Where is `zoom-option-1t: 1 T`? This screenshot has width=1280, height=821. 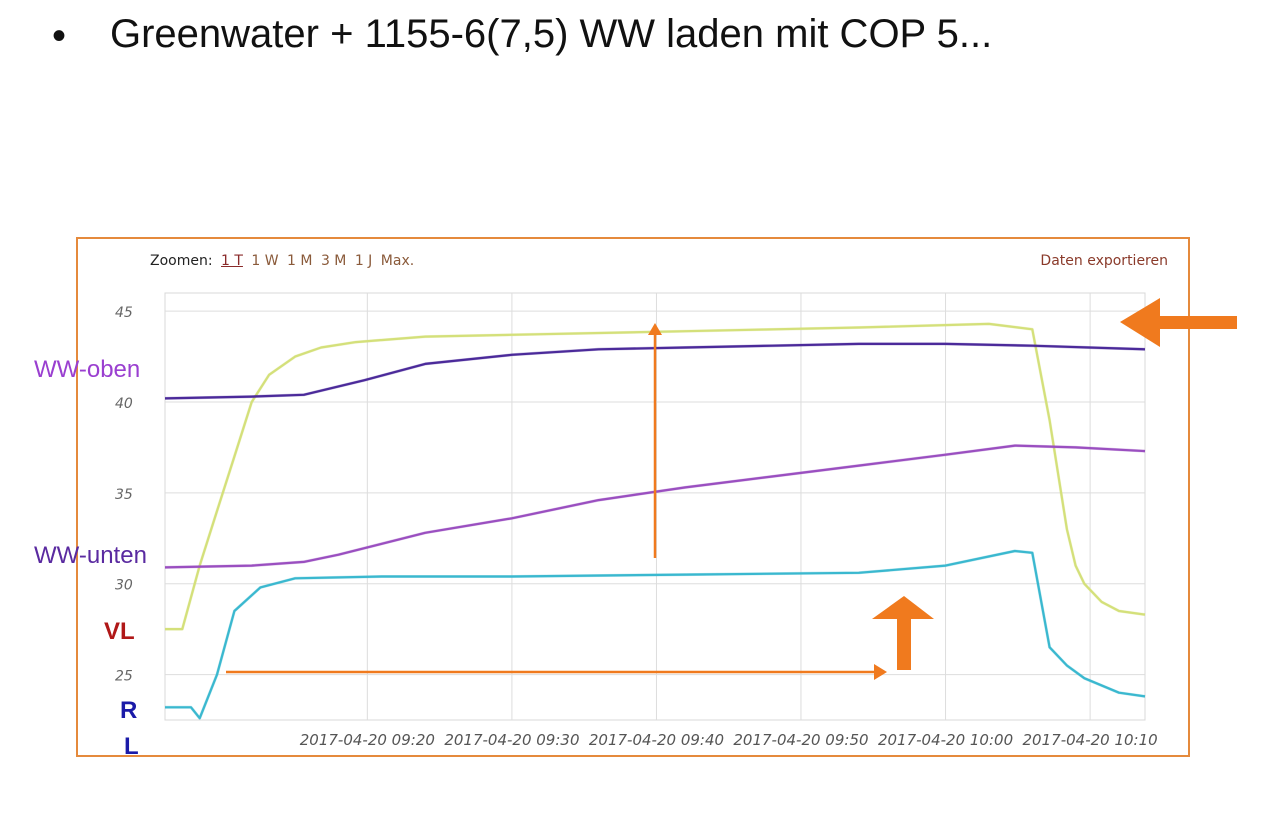 zoom-option-1t: 1 T is located at coordinates (232, 261).